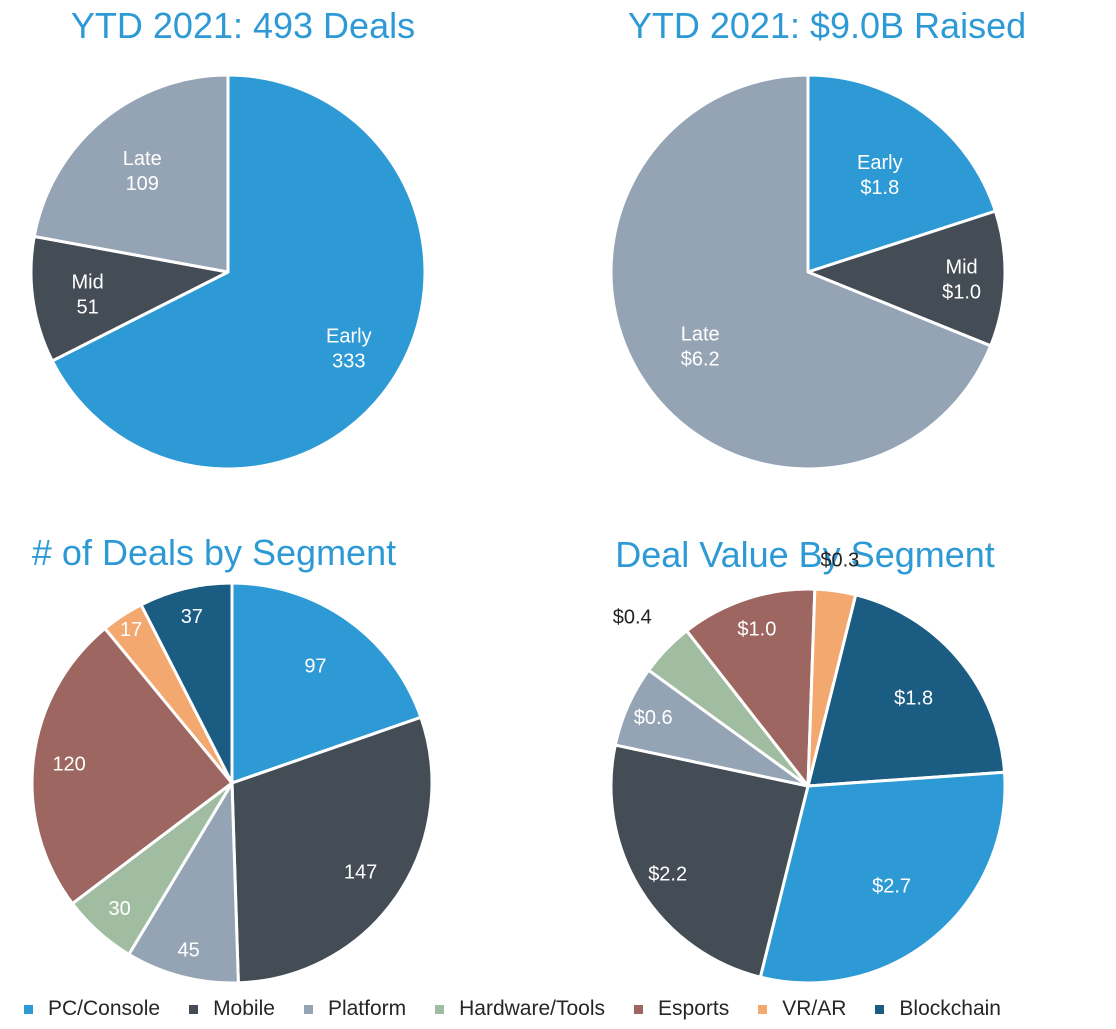 The image size is (1116, 1029). Describe the element at coordinates (756, 630) in the screenshot. I see `slice-label-esports: $1.0` at that location.